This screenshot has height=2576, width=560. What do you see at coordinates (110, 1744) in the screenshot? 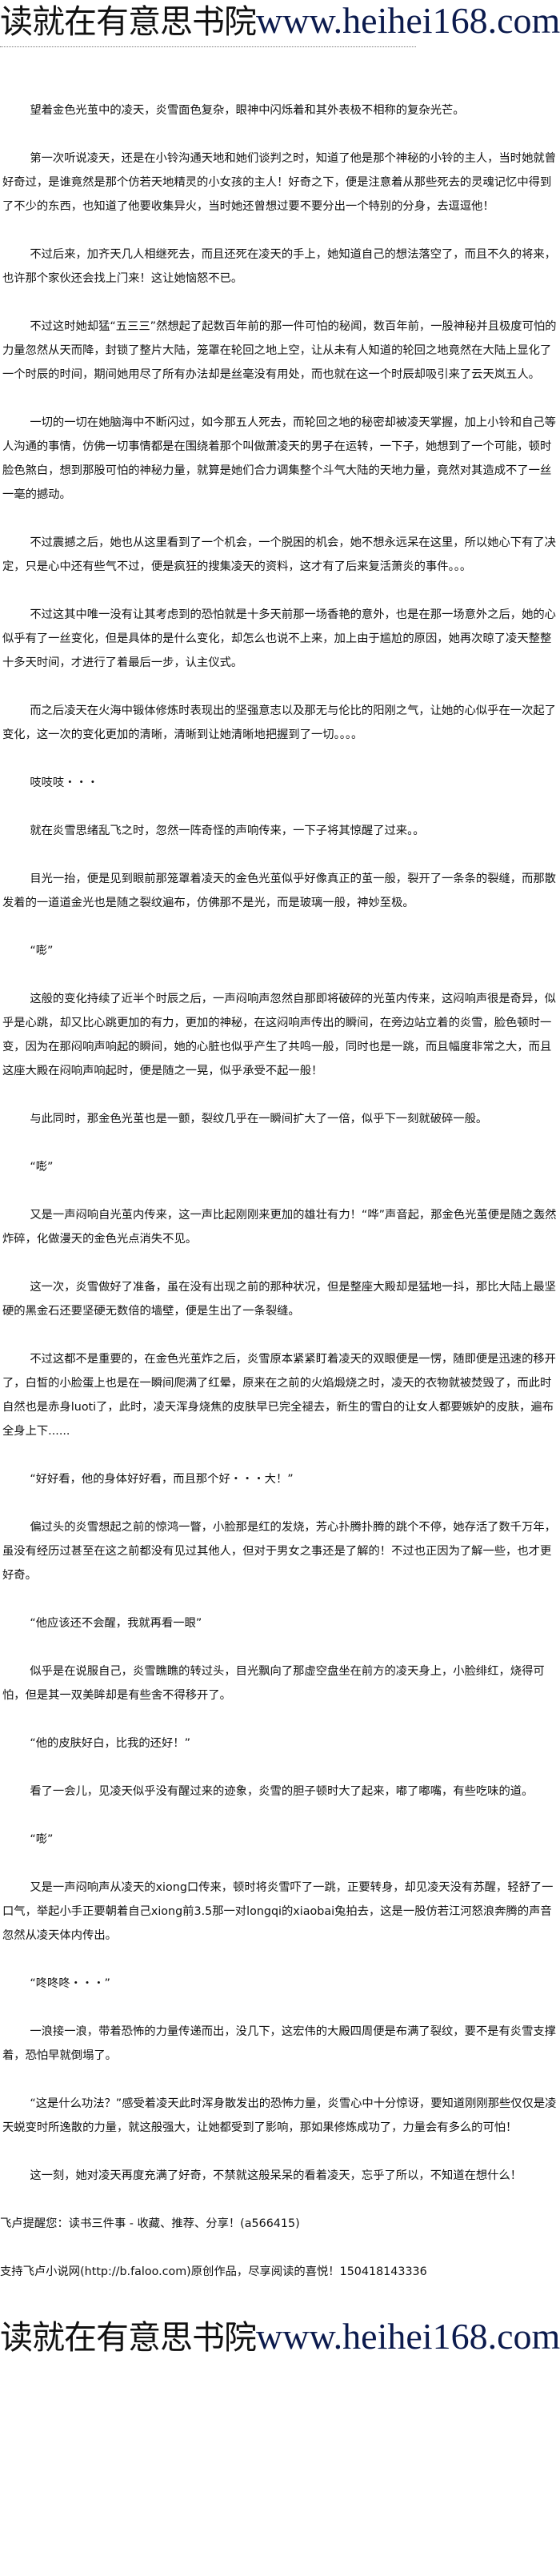
I see `paragraph: “他的皮肤好白，比我的还好！”` at bounding box center [110, 1744].